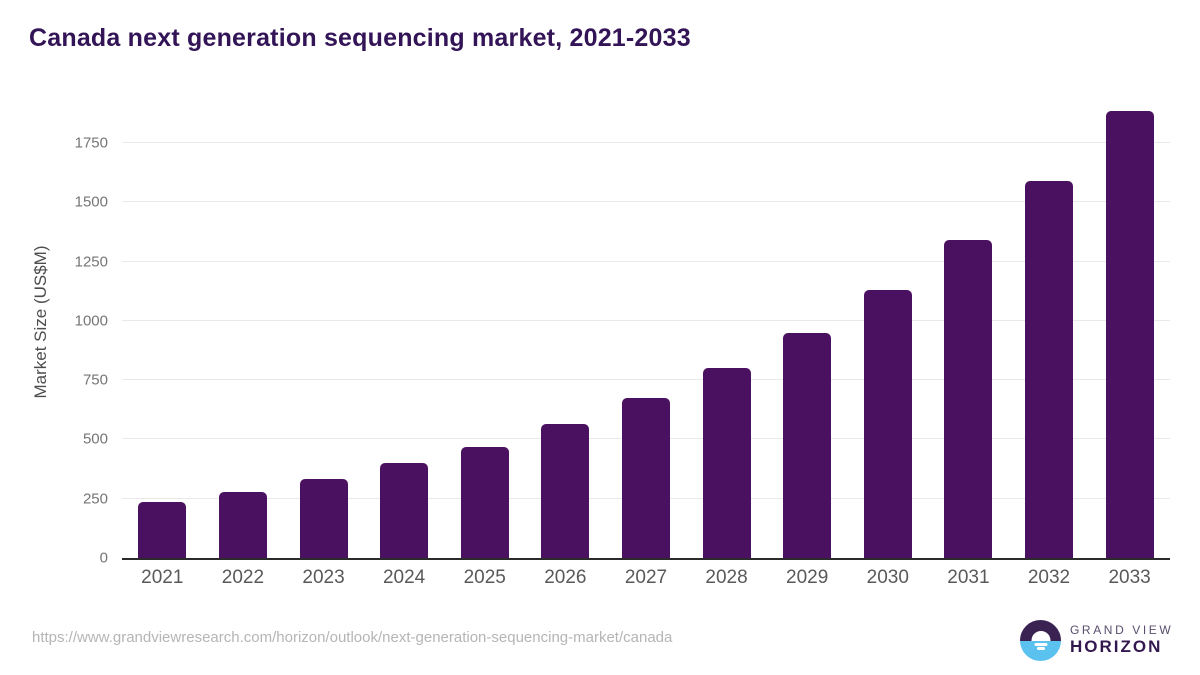  I want to click on logo-sky-half, so click(1040, 630).